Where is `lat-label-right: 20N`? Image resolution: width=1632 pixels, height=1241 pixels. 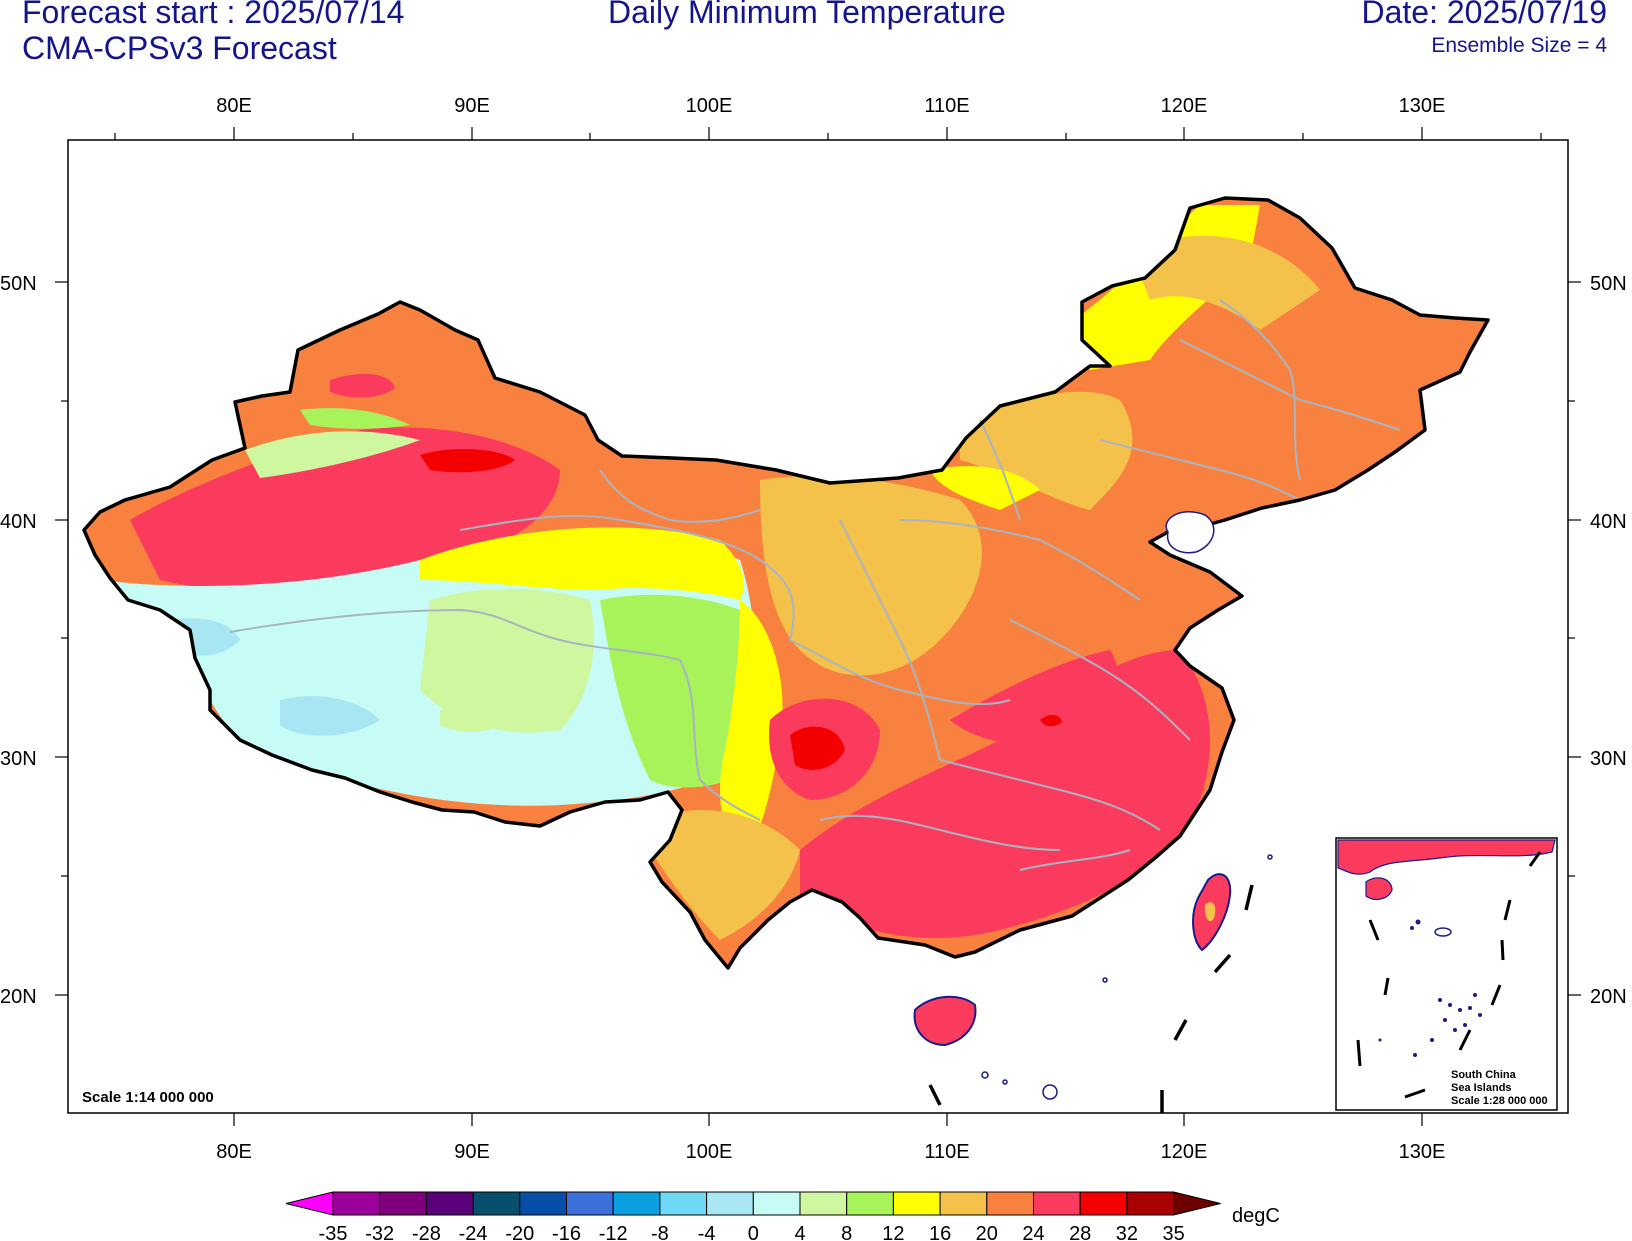
lat-label-right: 20N is located at coordinates (1608, 997).